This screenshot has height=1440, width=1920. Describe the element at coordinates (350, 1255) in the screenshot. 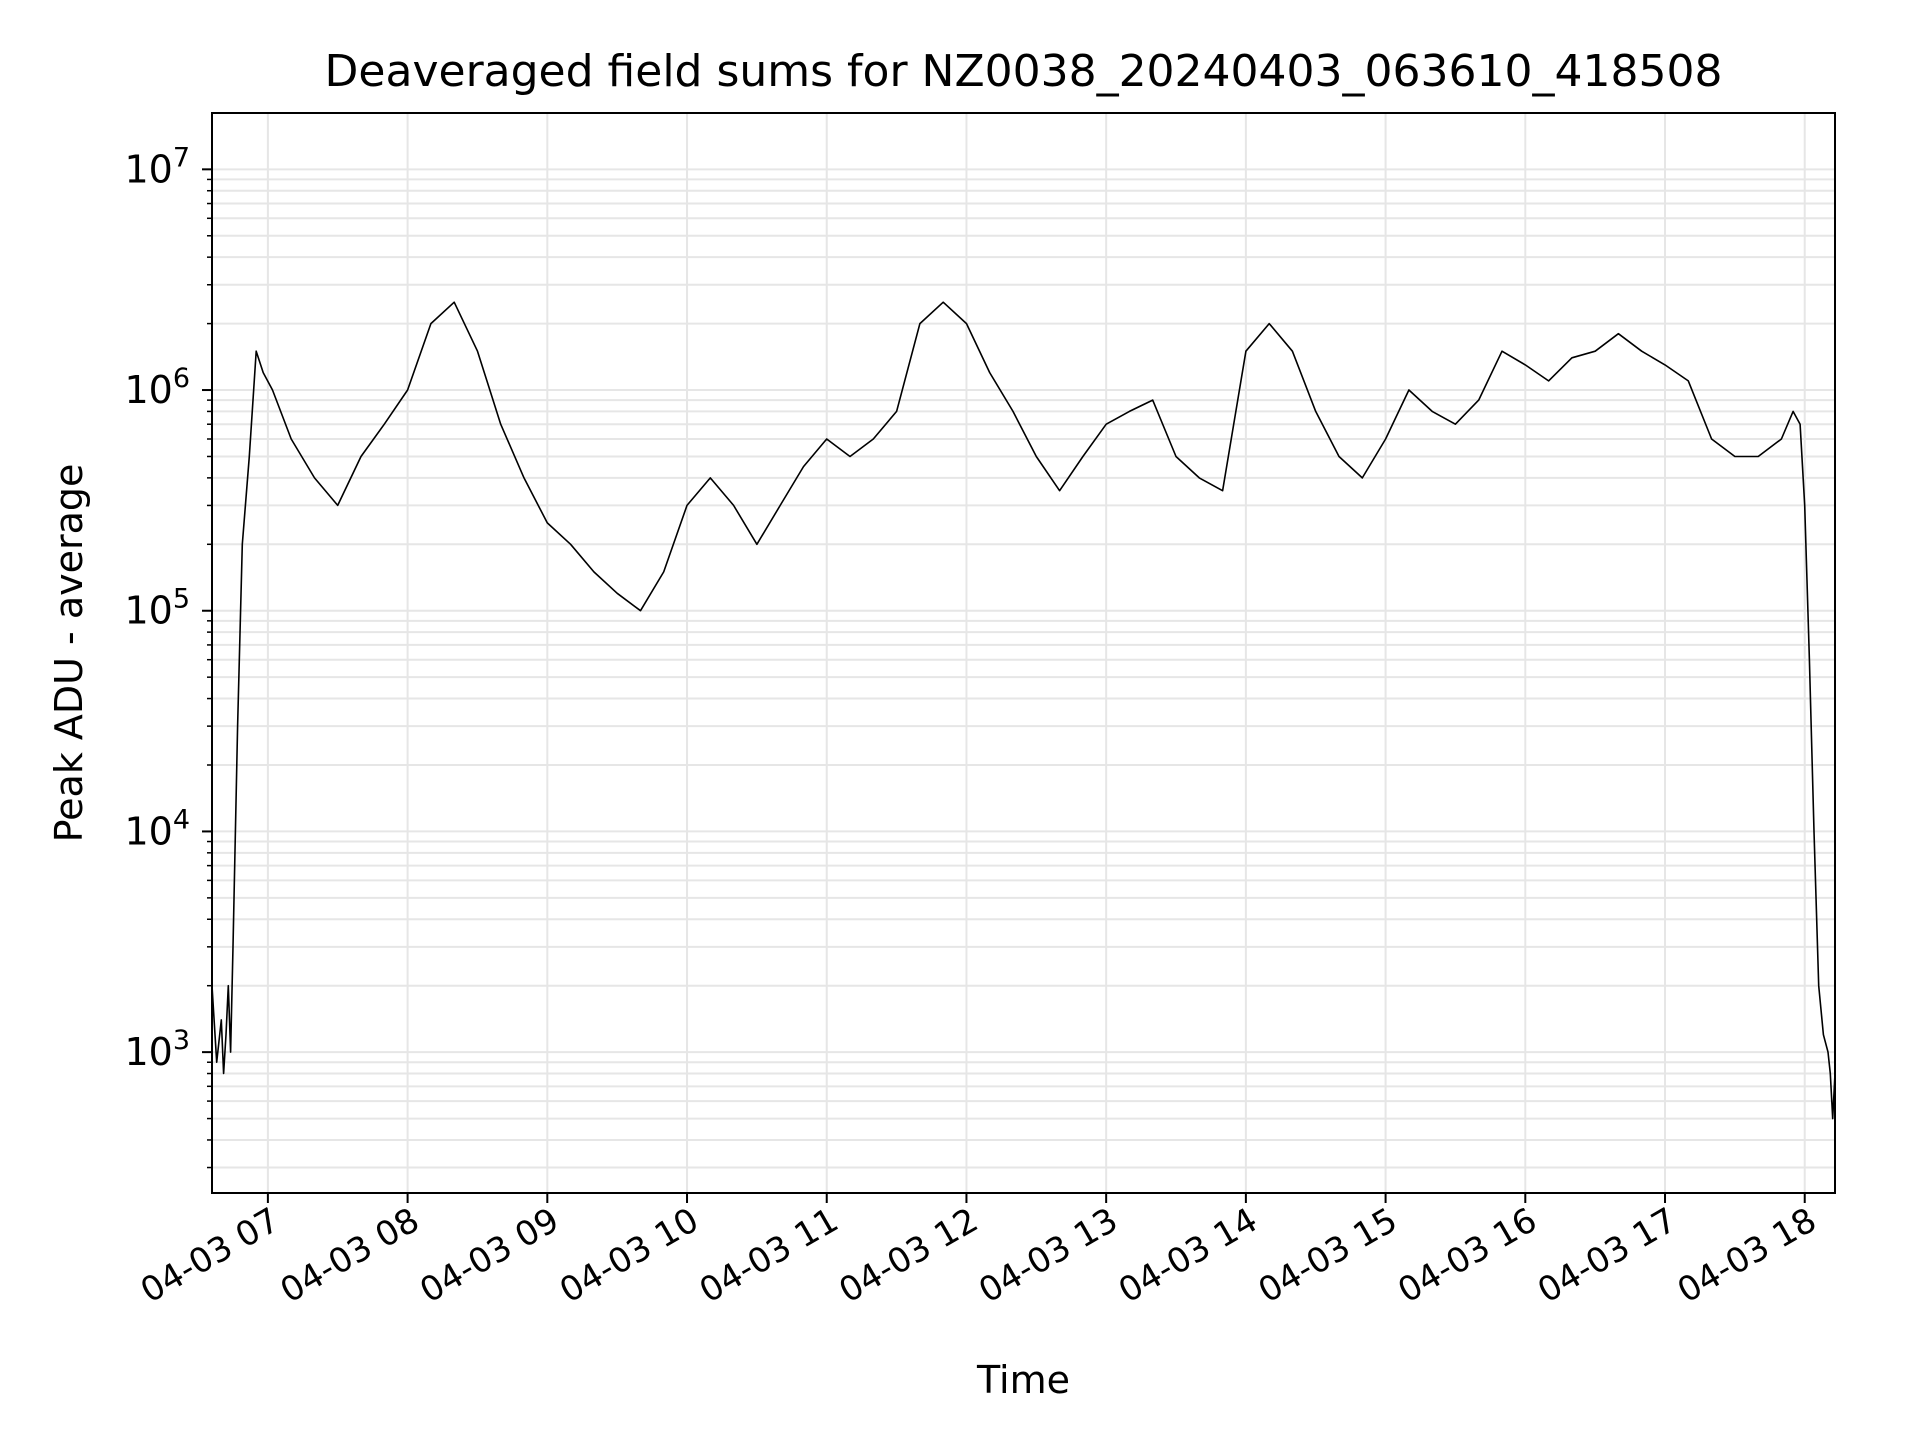

I see `x-tick-label: 04-03 08` at that location.